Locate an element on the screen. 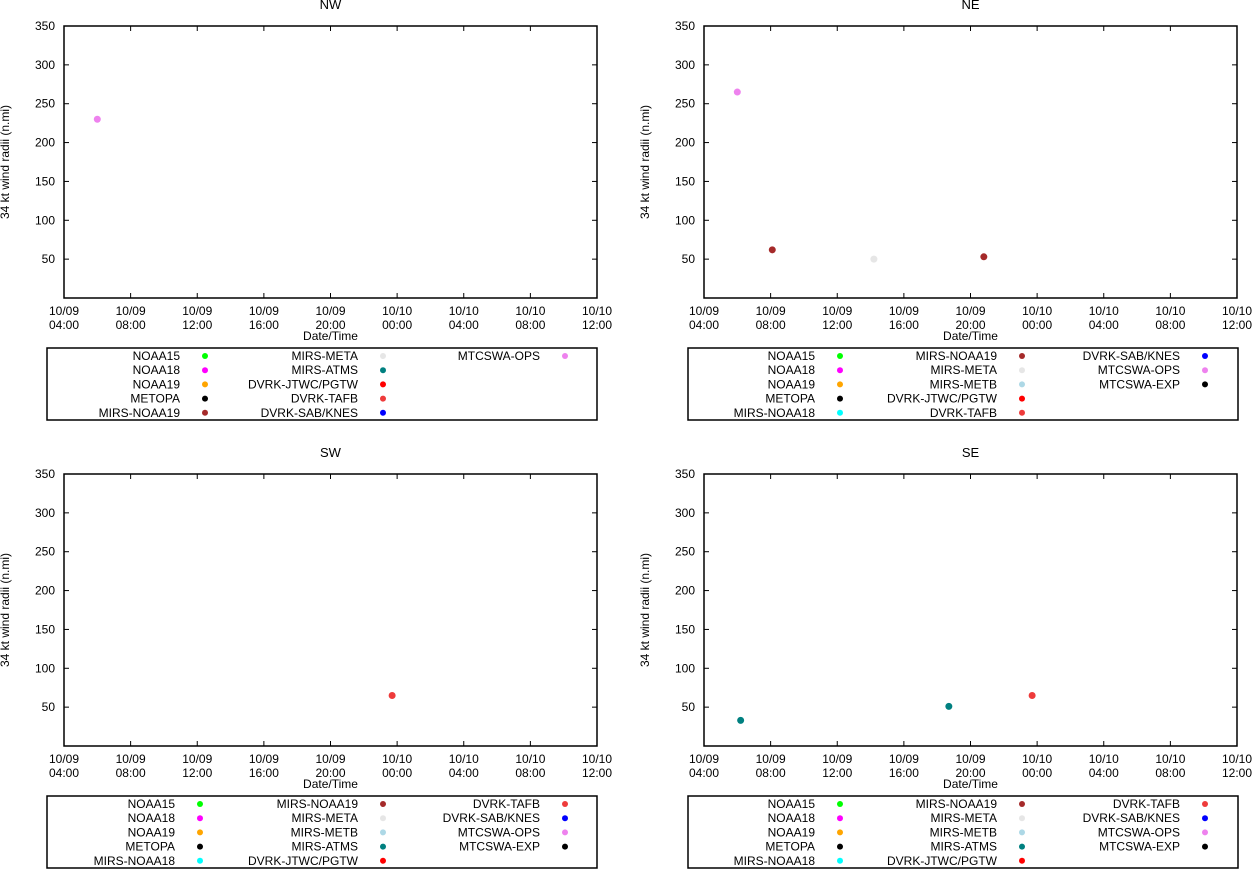  data-point-mirs-atms is located at coordinates (949, 706).